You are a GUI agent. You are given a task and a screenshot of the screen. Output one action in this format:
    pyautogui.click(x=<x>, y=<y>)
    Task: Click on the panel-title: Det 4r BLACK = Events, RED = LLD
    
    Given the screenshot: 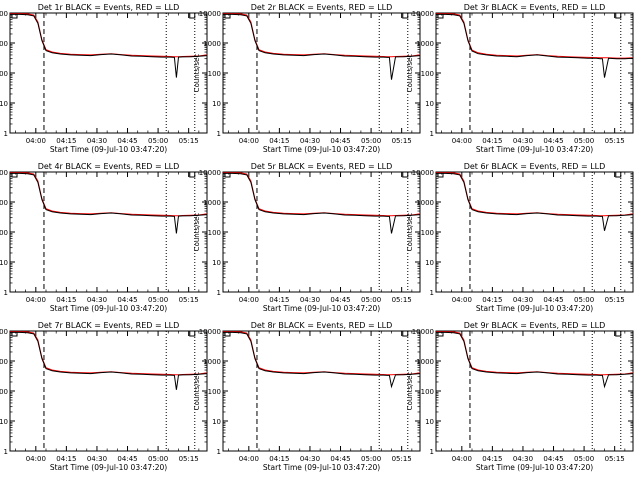 What is the action you would take?
    pyautogui.click(x=109, y=166)
    